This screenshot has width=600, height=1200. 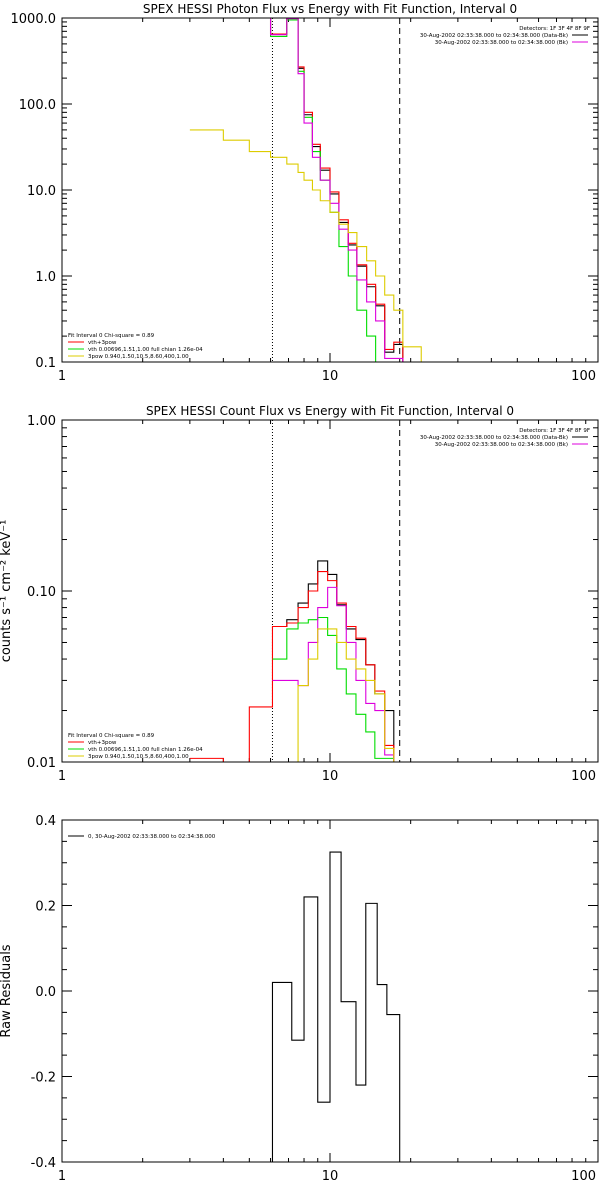 I want to click on y-tick-label: 0.01, so click(x=41, y=763).